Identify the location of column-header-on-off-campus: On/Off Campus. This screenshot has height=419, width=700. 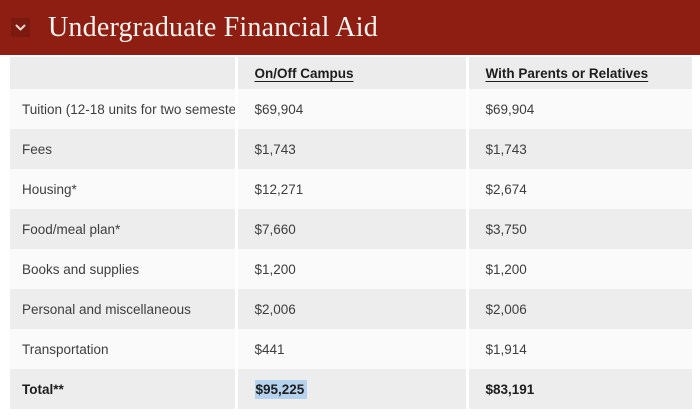
(350, 73).